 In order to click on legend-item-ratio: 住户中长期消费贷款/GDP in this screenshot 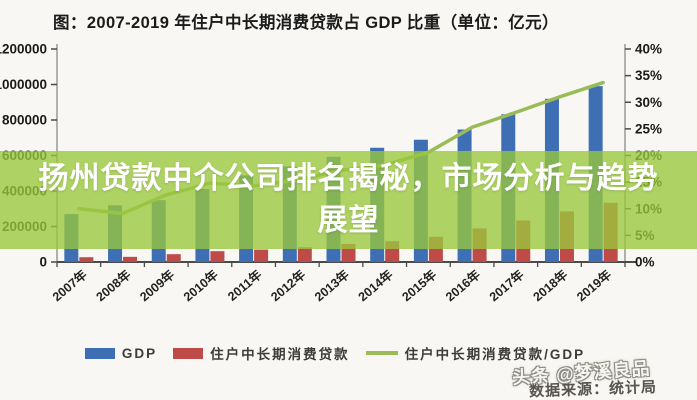, I will do `click(475, 353)`.